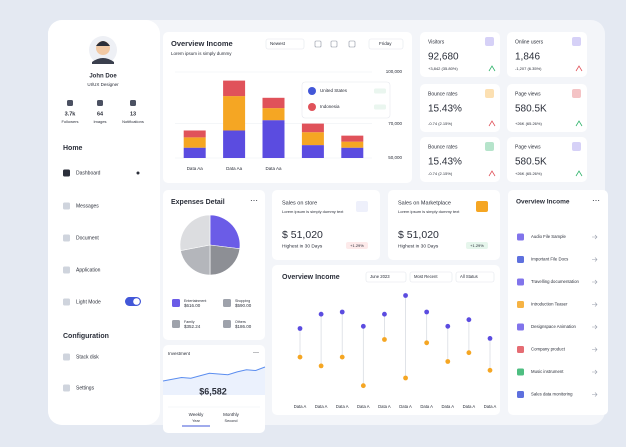  Describe the element at coordinates (552, 394) in the screenshot. I see `file-name: Sales data monitoring` at that location.